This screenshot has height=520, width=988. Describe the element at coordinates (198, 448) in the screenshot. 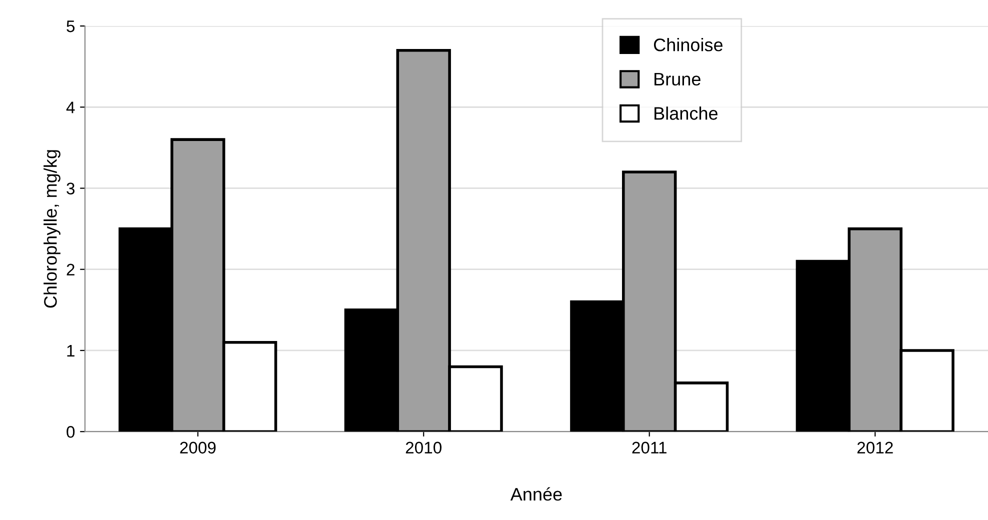

I see `x-tick-label: 2009` at that location.